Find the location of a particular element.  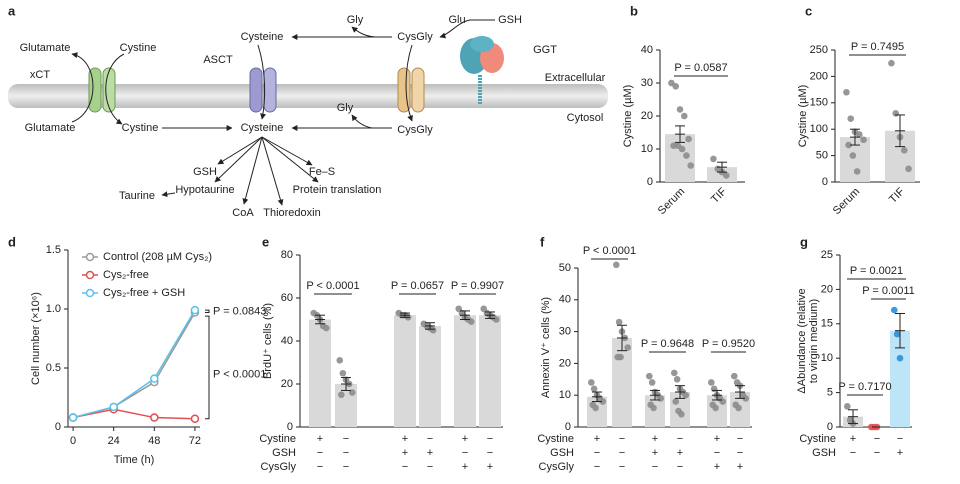

panel-label: e is located at coordinates (265, 241).